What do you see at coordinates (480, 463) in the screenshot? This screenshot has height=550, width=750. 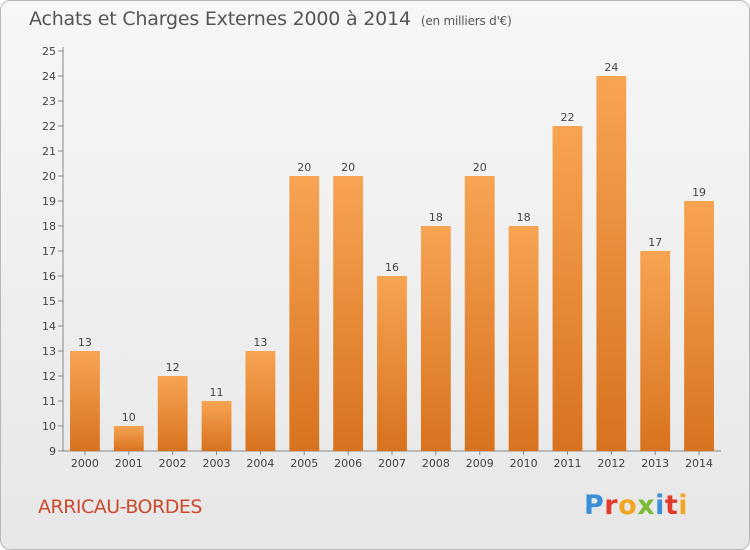 I see `x-tick-label: 2009` at bounding box center [480, 463].